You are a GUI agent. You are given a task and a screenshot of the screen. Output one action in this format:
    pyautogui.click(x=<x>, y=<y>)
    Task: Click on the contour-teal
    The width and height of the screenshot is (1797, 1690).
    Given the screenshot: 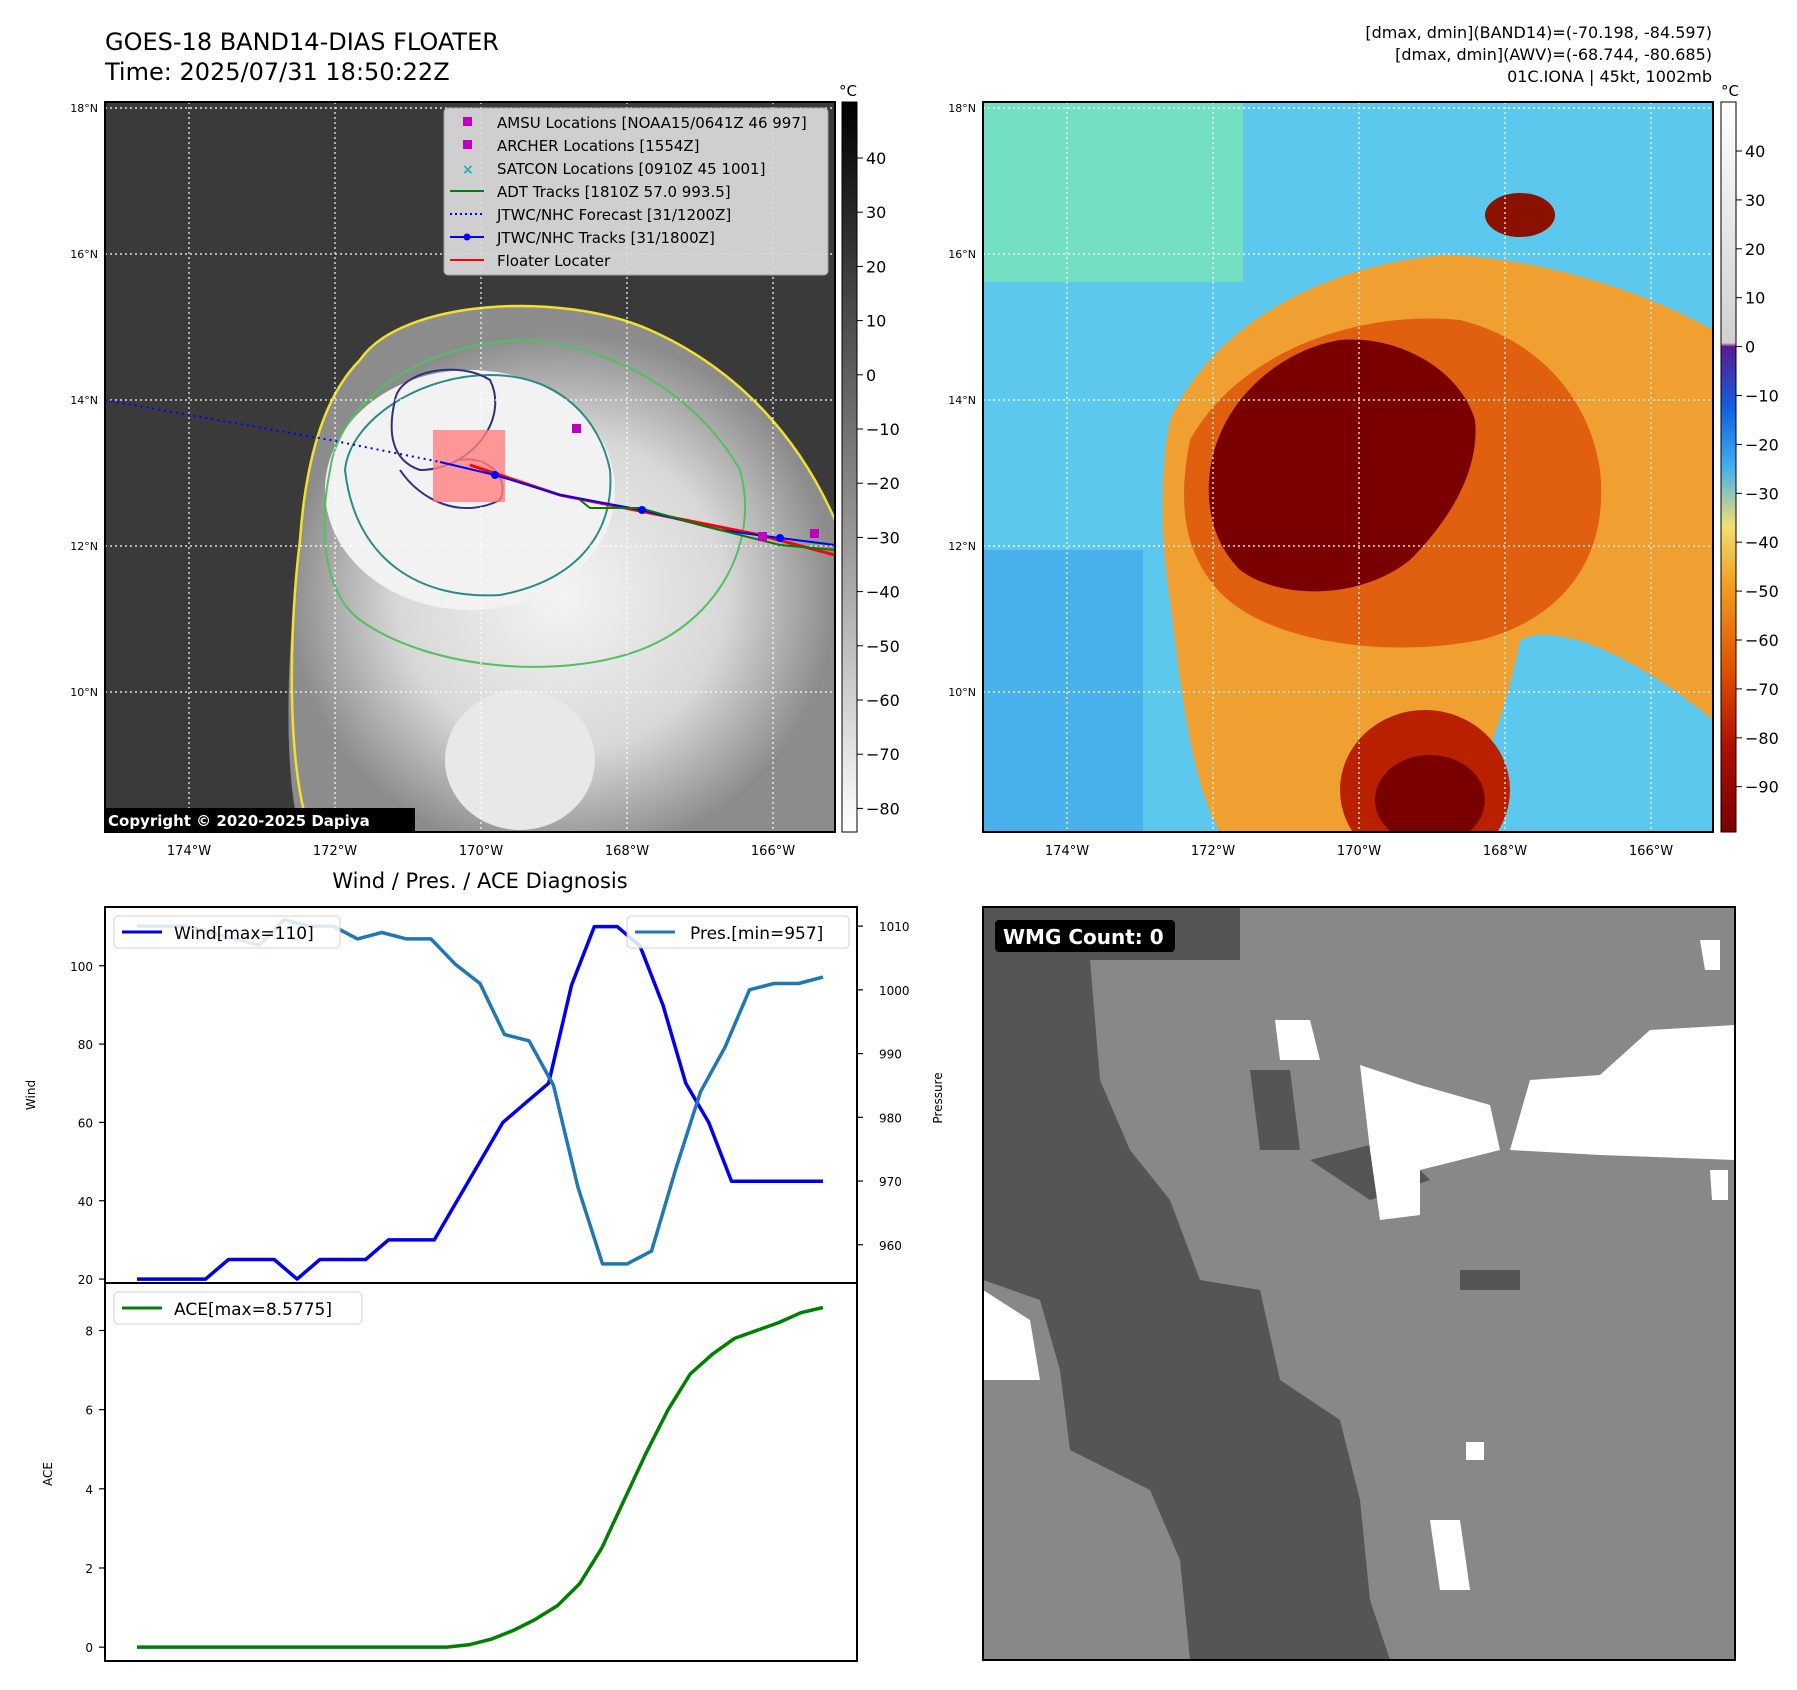 What is the action you would take?
    pyautogui.click(x=477, y=485)
    